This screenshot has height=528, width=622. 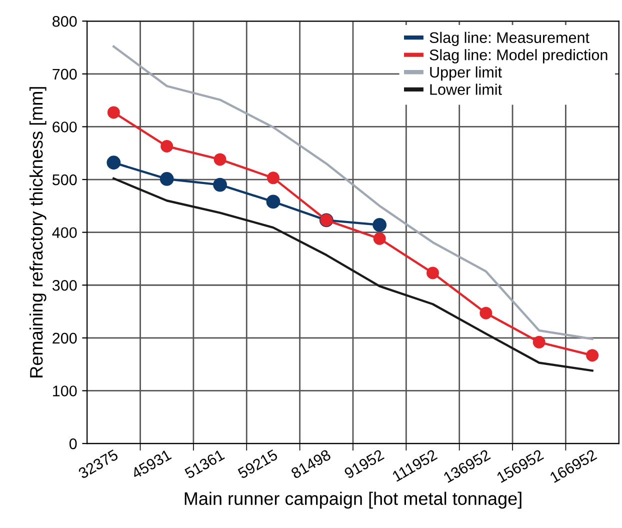 What do you see at coordinates (37, 232) in the screenshot?
I see `y-axis-title: Remaining refractory thickness [mm]` at bounding box center [37, 232].